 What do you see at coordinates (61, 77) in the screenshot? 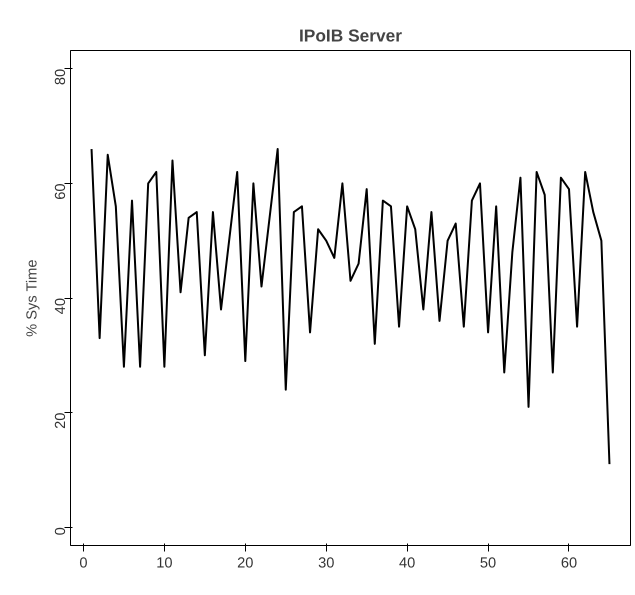
I see `y-tick-label: 80` at bounding box center [61, 77].